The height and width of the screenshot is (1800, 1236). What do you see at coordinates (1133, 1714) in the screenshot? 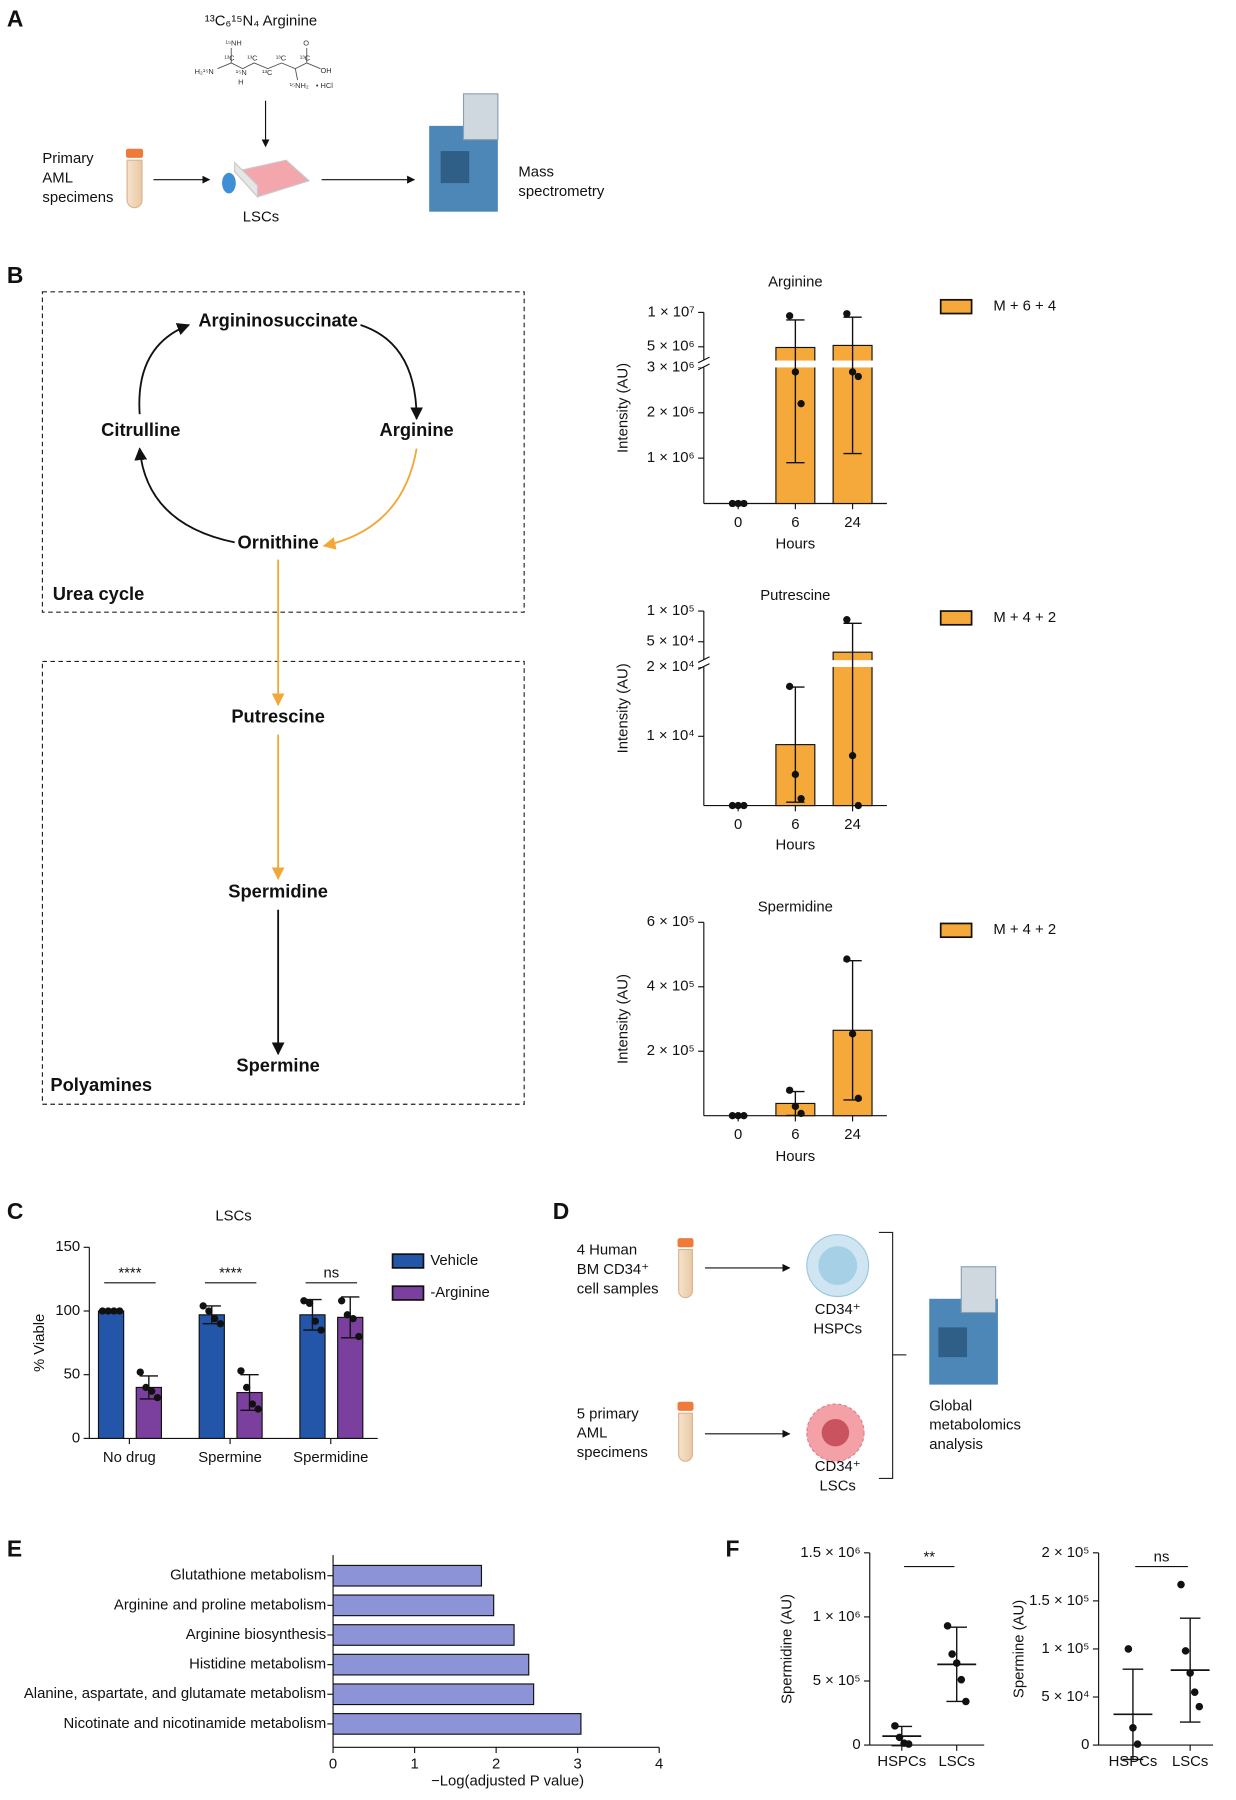
I see `error-bar` at bounding box center [1133, 1714].